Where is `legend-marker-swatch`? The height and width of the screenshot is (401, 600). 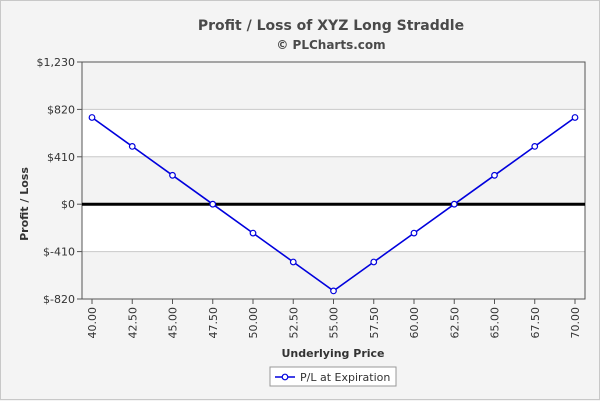
legend-marker-swatch is located at coordinates (285, 377).